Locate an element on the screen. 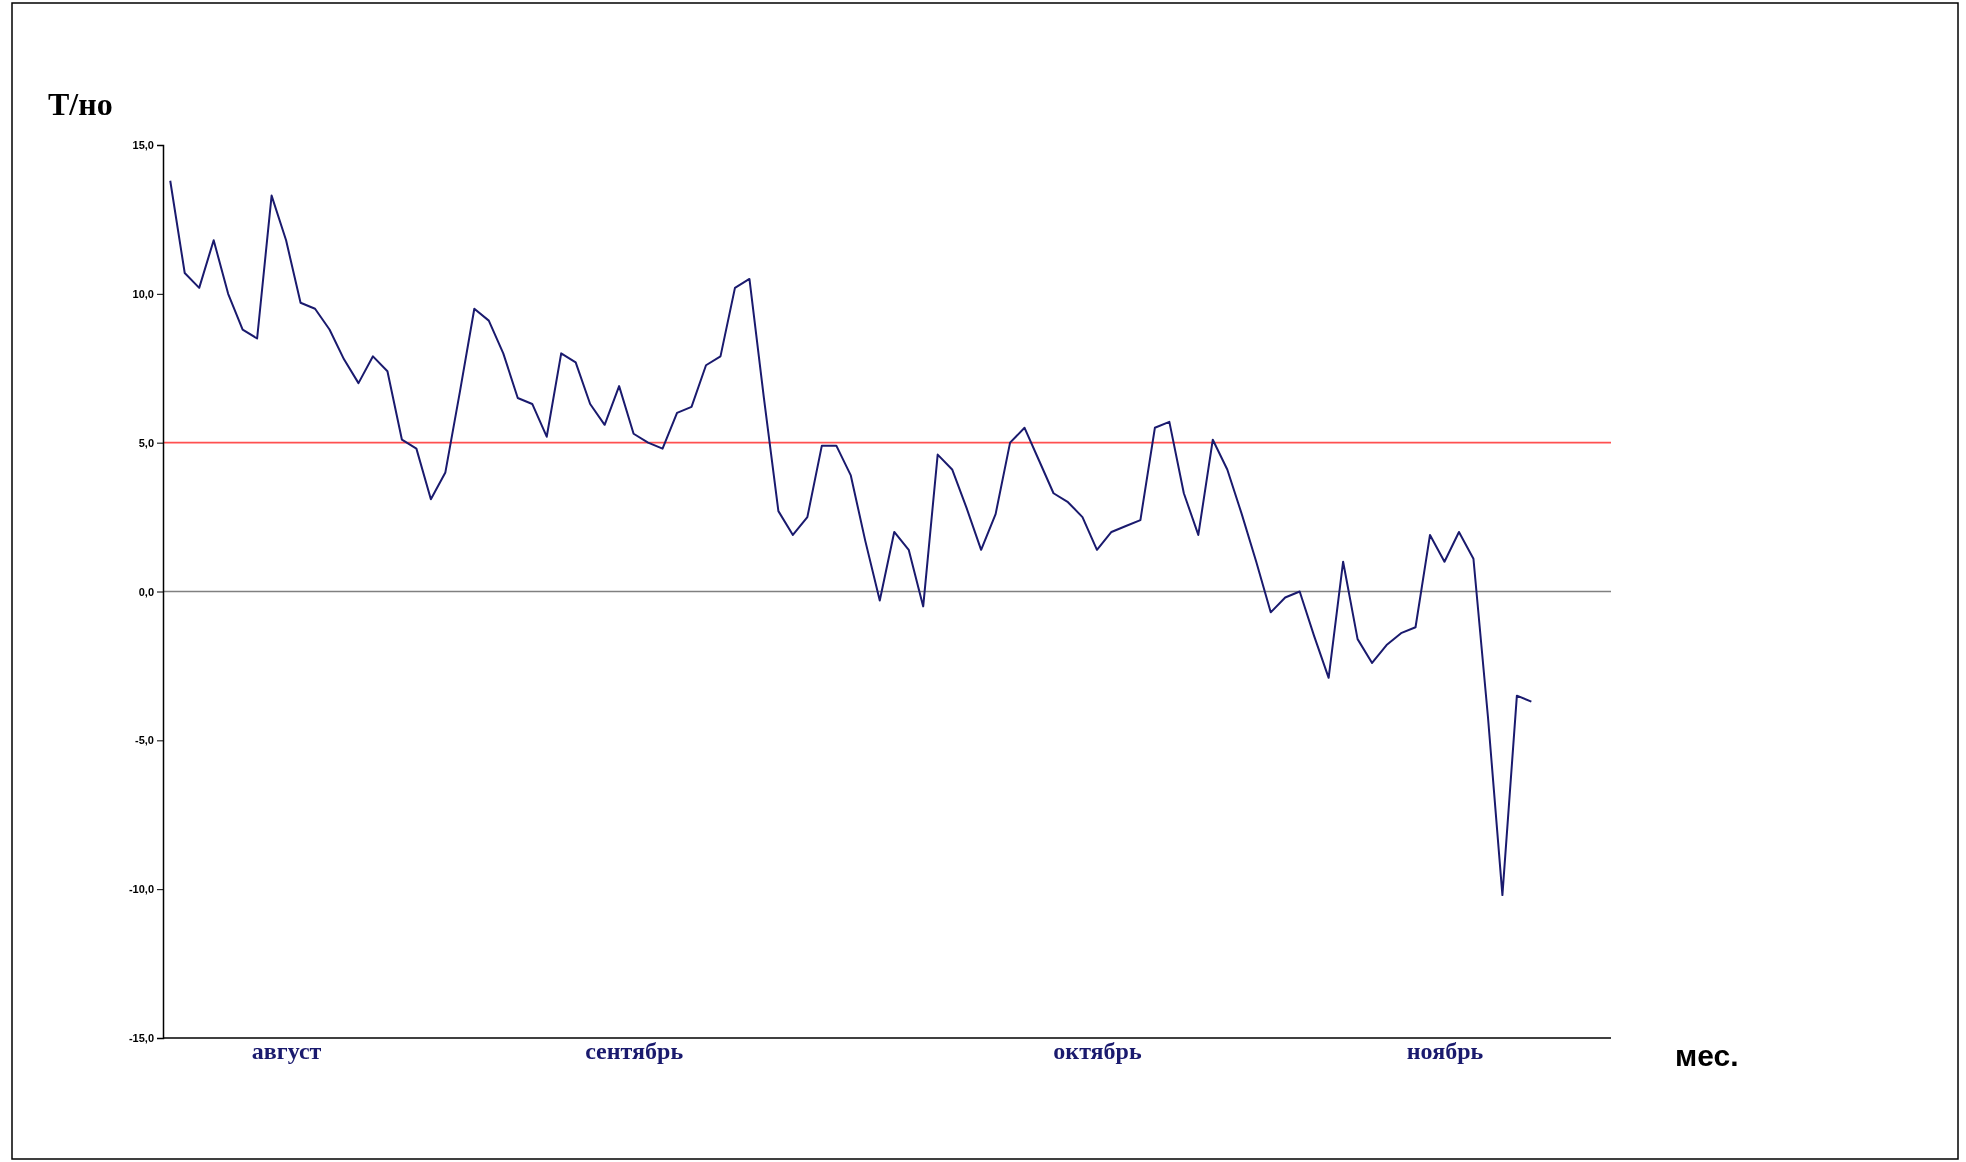 The height and width of the screenshot is (1162, 1966). y-tick-label: -15,0 is located at coordinates (141, 1038).